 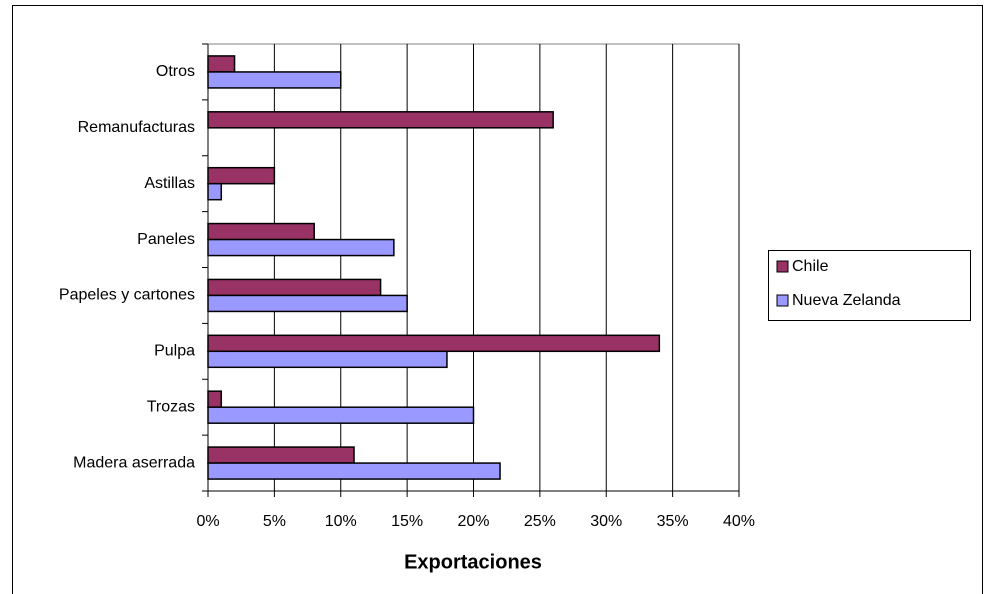 What do you see at coordinates (127, 295) in the screenshot?
I see `y-tick-label: Papeles y cartones` at bounding box center [127, 295].